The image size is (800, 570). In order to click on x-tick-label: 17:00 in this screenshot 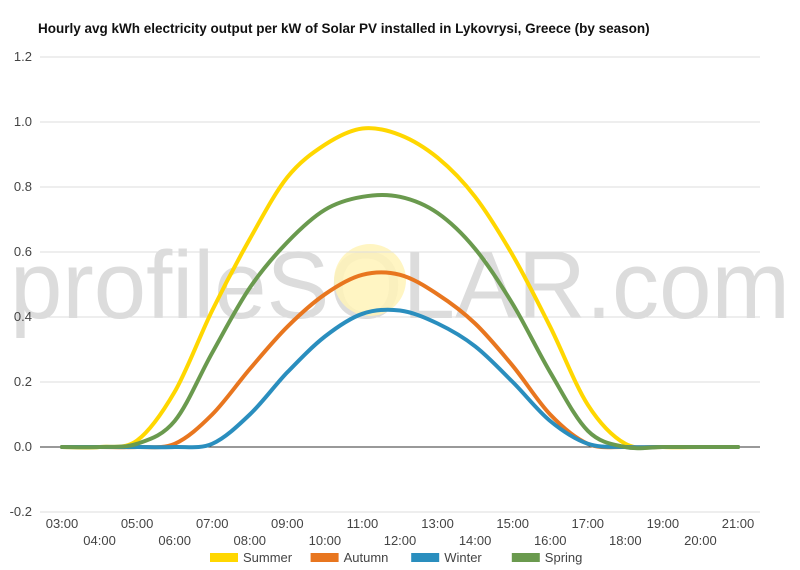, I will do `click(588, 523)`.